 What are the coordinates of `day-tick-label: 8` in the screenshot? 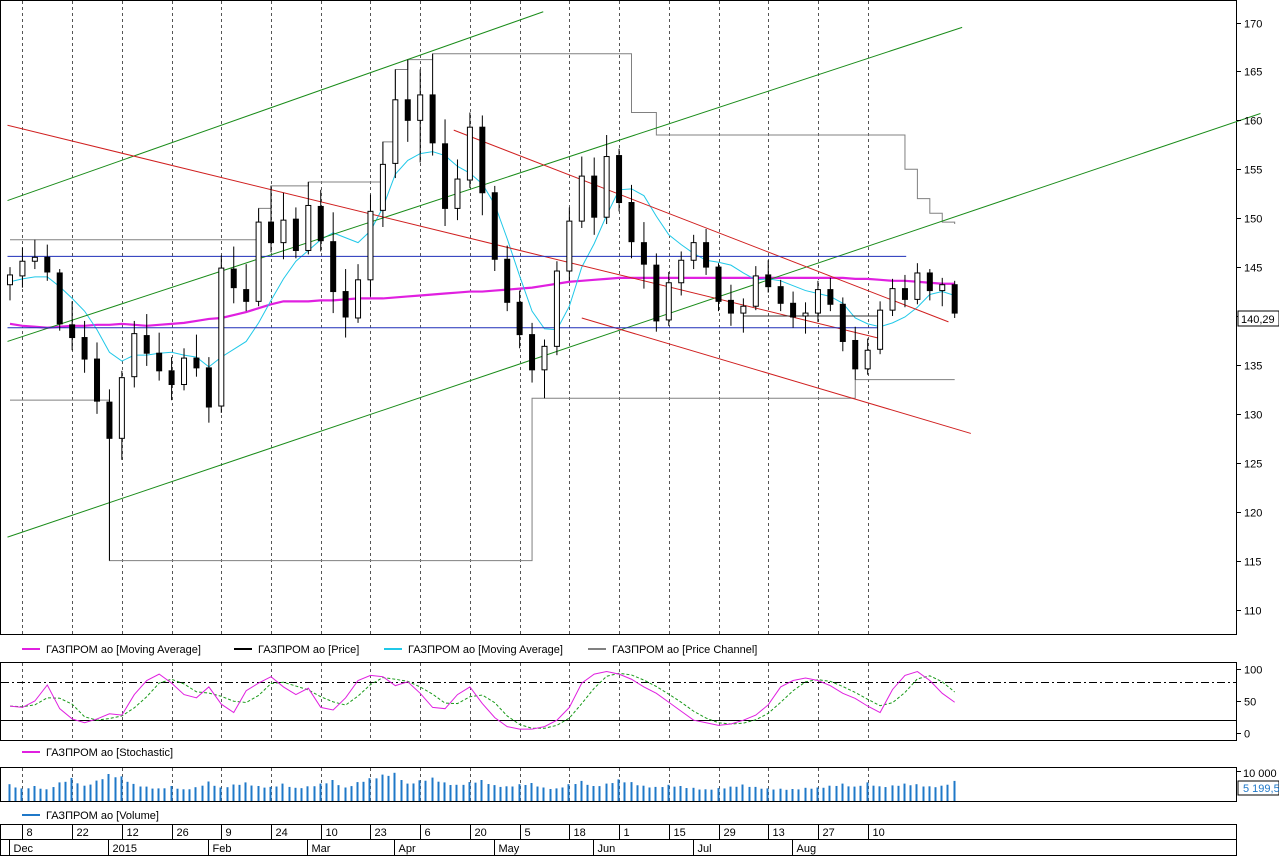 It's located at (30, 833).